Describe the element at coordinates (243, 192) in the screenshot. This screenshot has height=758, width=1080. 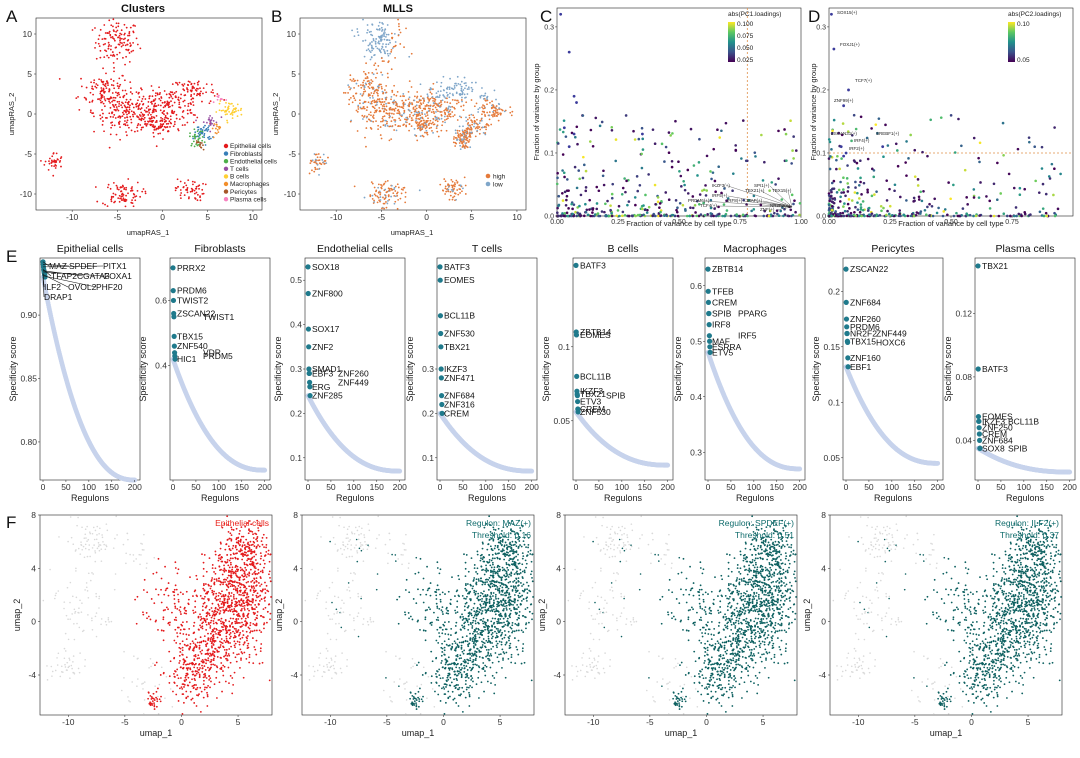
I see `legend-label: Pericytes` at that location.